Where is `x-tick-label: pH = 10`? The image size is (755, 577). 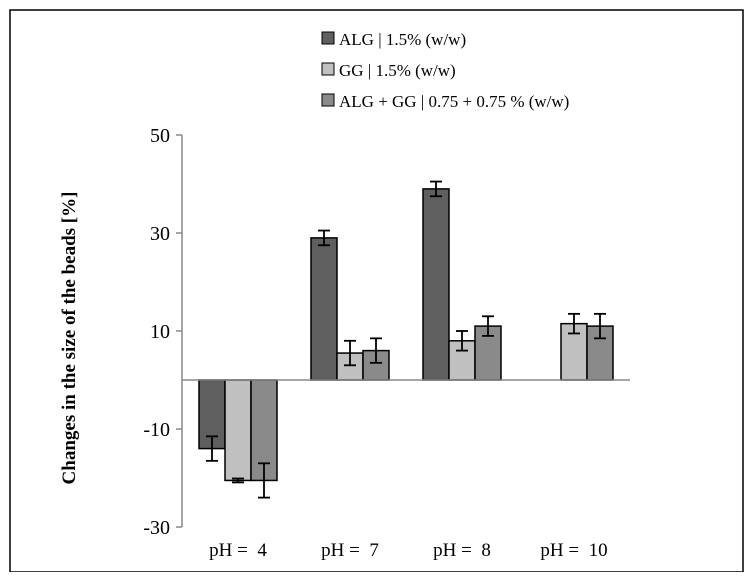 x-tick-label: pH = 10 is located at coordinates (573, 550).